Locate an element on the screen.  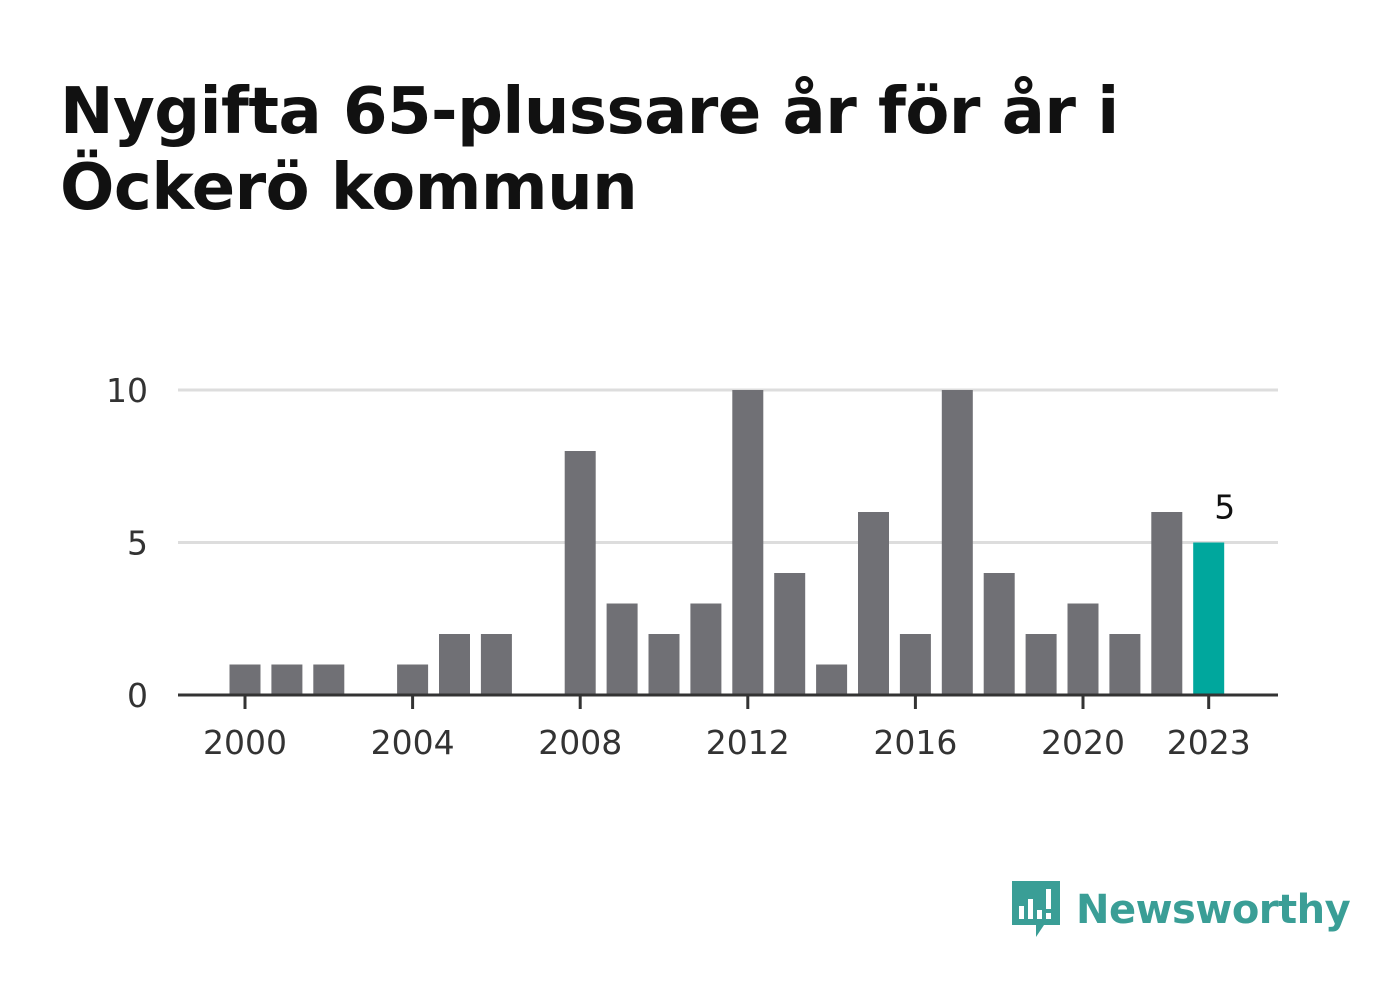
axes is located at coordinates (728, 701).